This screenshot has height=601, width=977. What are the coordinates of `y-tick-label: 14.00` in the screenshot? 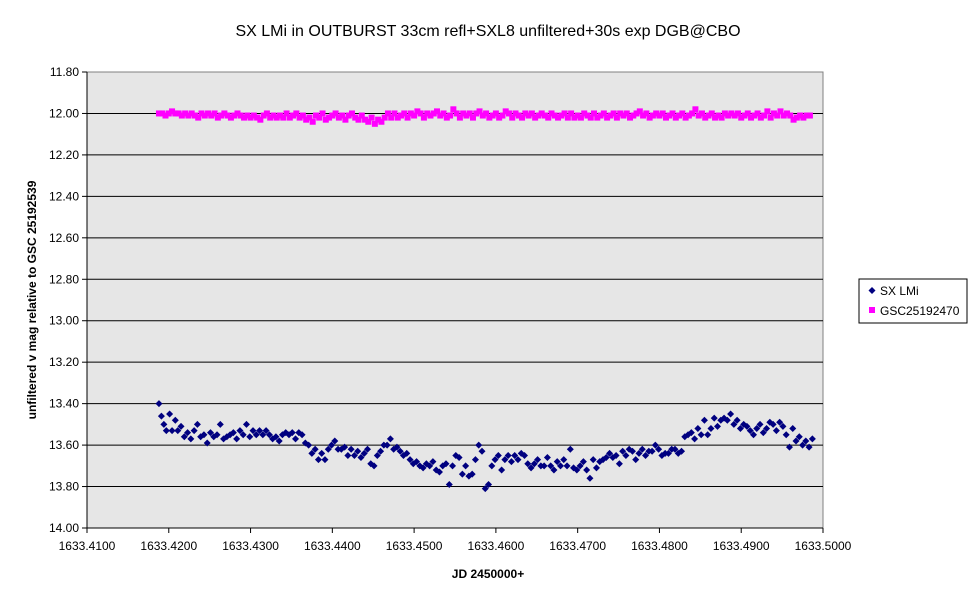 It's located at (64, 528).